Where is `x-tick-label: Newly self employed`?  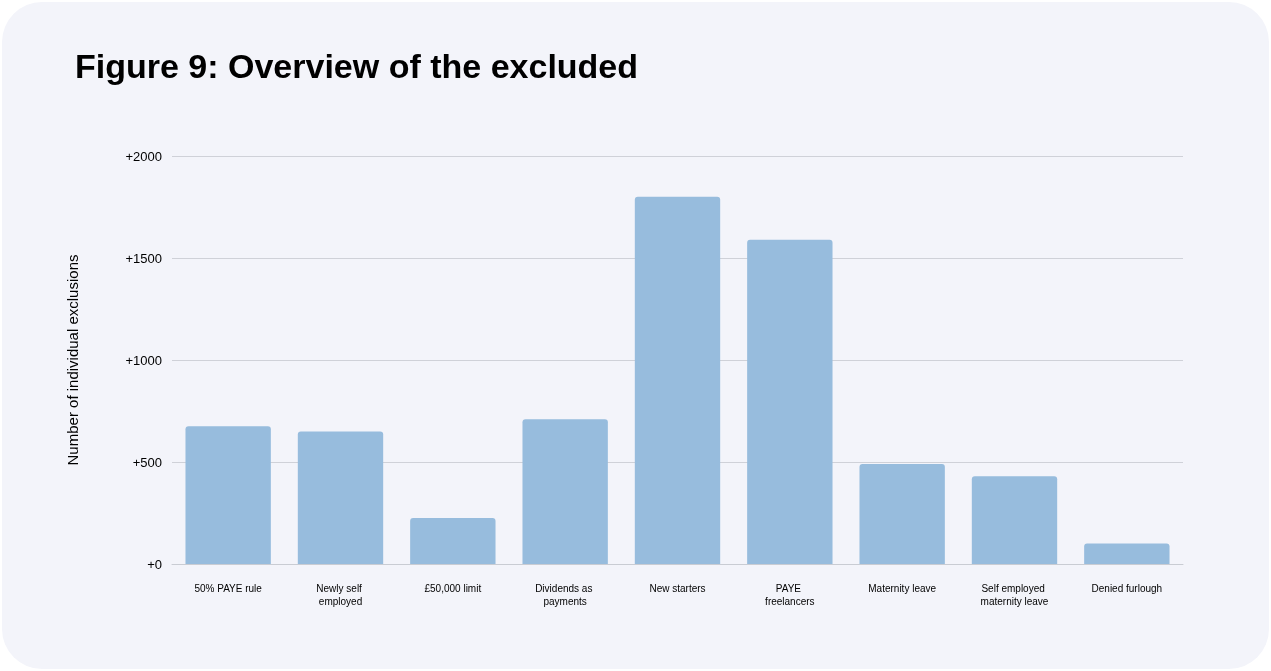 x-tick-label: Newly self employed is located at coordinates (340, 595).